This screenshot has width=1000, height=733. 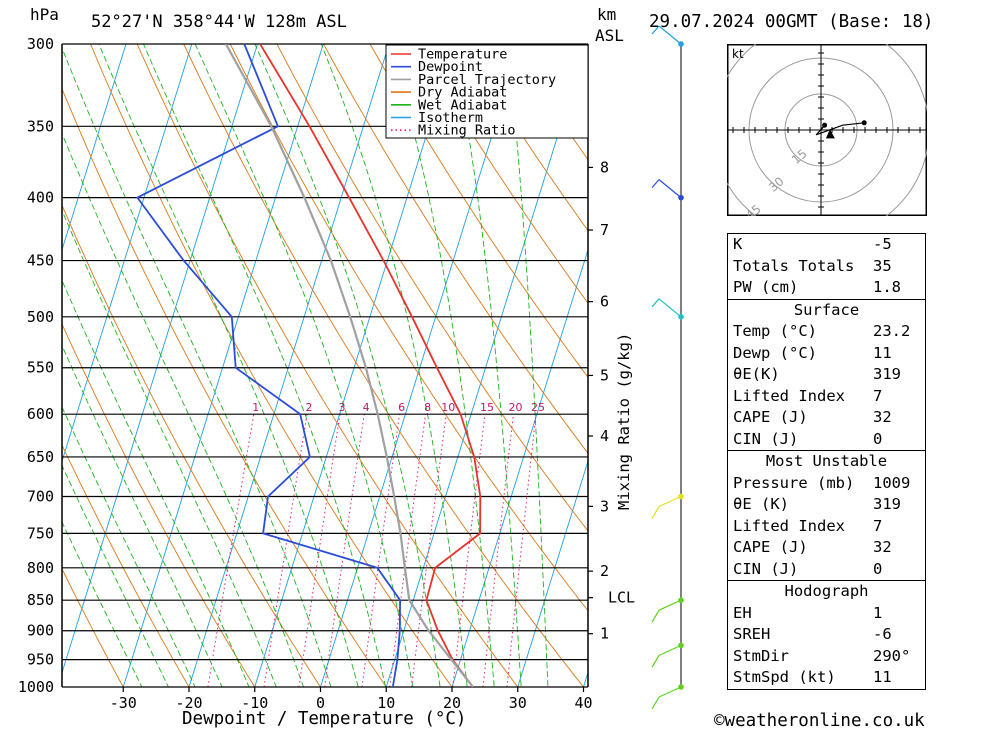 I want to click on index-key: Dewp (°C), so click(x=775, y=352).